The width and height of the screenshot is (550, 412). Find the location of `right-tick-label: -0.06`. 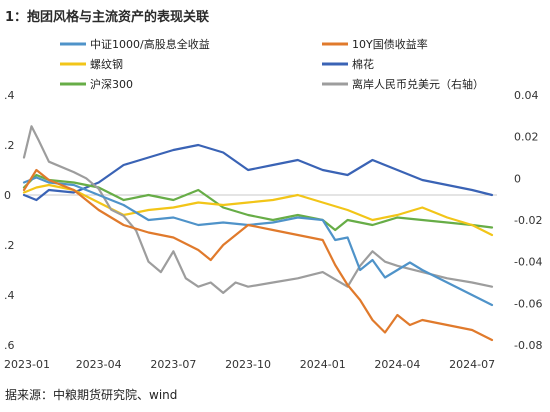

right-tick-label: -0.06 is located at coordinates (528, 303).